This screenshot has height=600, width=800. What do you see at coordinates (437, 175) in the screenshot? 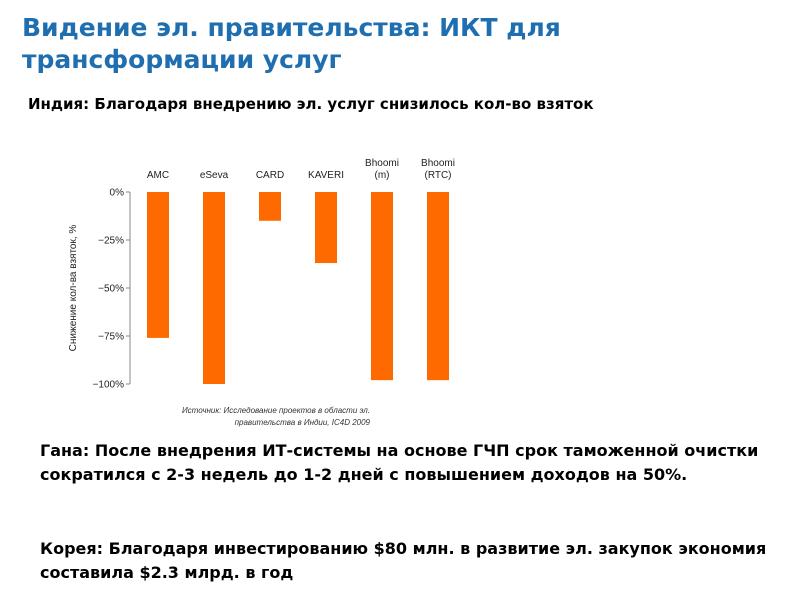
I see `category-label: (RTC)` at bounding box center [437, 175].